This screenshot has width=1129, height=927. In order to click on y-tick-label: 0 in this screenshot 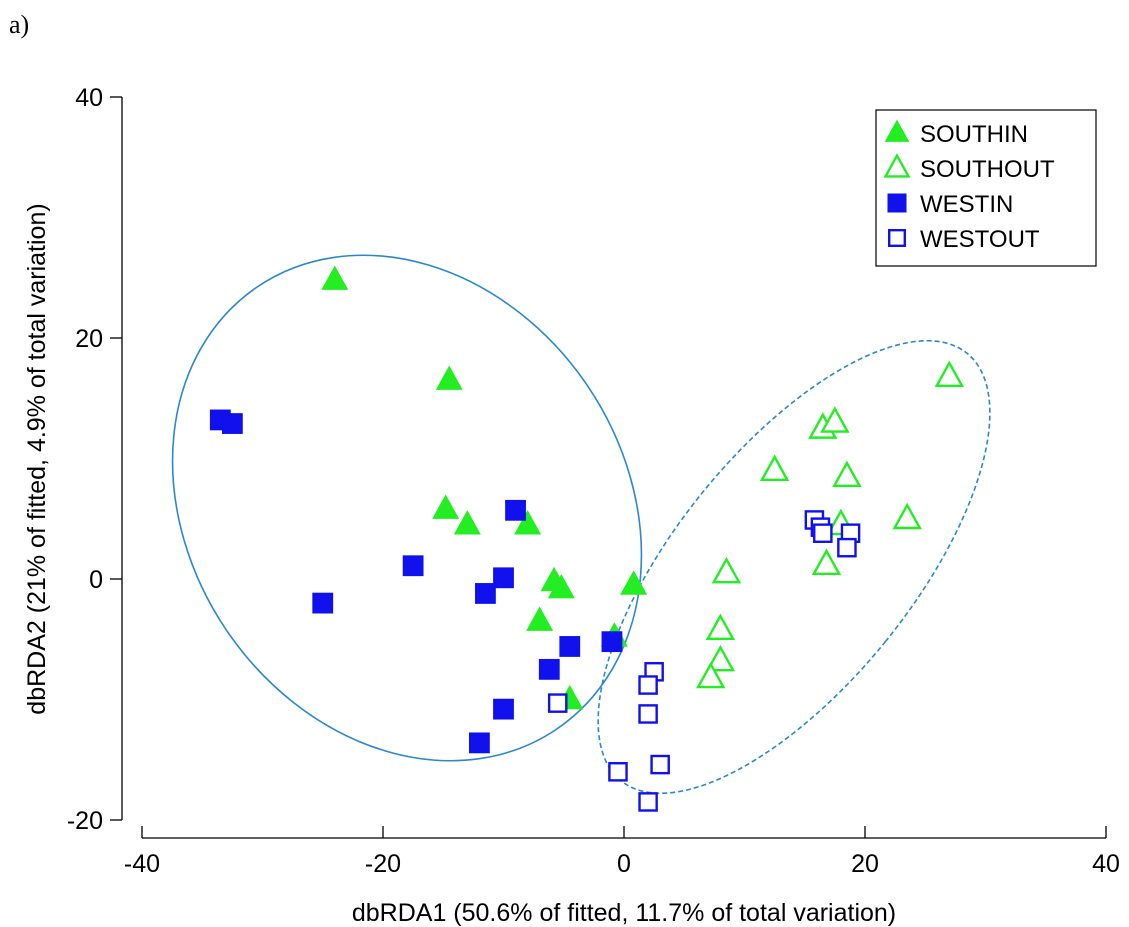, I will do `click(96, 580)`.